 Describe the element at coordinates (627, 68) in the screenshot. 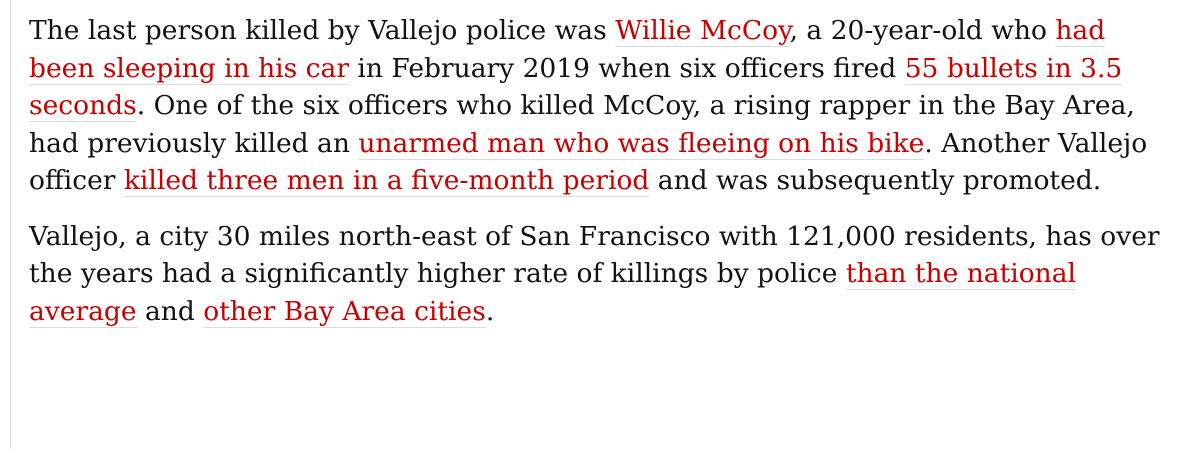

I see `text-segment: in February 2019 when six officers fired` at that location.